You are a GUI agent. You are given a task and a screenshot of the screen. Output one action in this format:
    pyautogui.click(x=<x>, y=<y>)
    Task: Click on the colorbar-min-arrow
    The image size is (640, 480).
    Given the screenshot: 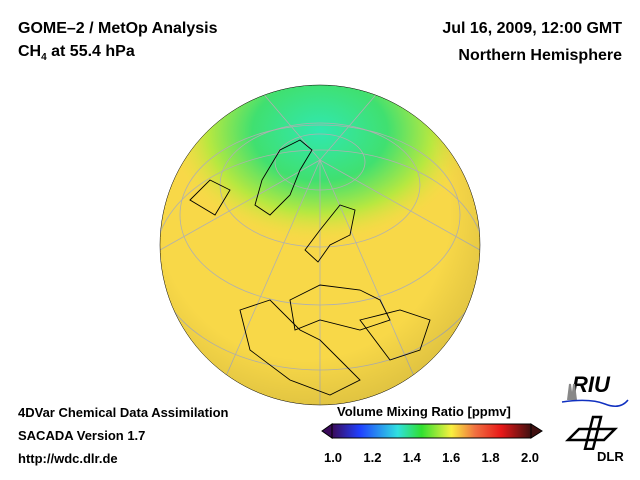 What is the action you would take?
    pyautogui.click(x=327, y=431)
    